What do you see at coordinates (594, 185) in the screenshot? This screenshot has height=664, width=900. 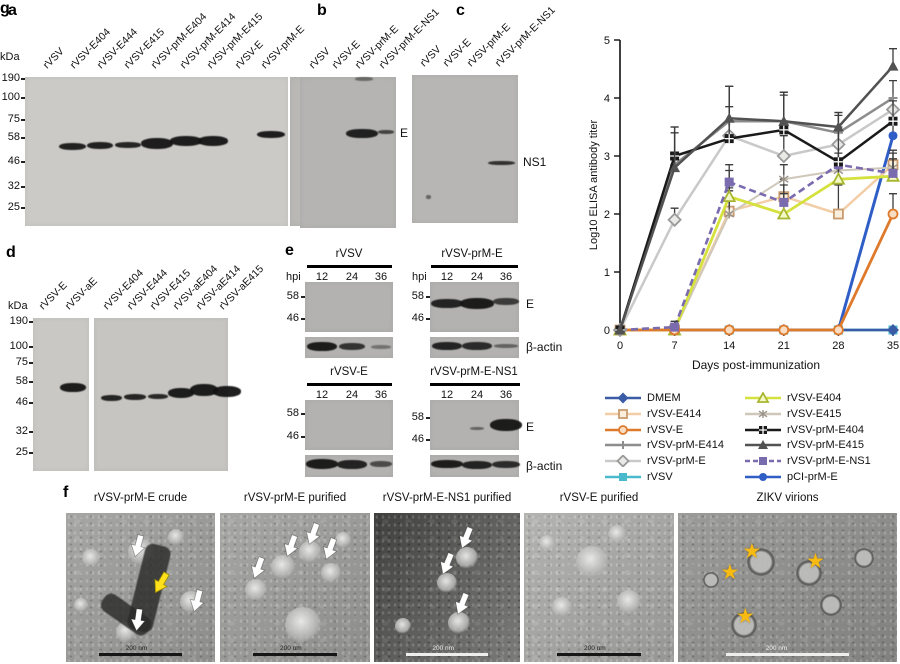 I see `y-axis-title: Log10 ELISA antibody titer` at bounding box center [594, 185].